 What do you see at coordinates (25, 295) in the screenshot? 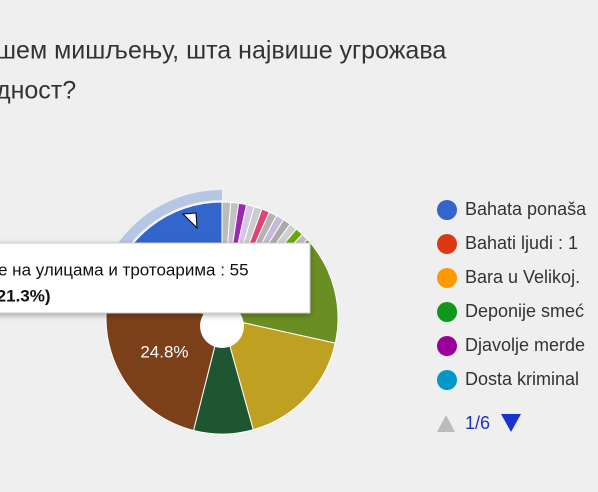
I see `tooltip-text: (21.3%)` at bounding box center [25, 295].